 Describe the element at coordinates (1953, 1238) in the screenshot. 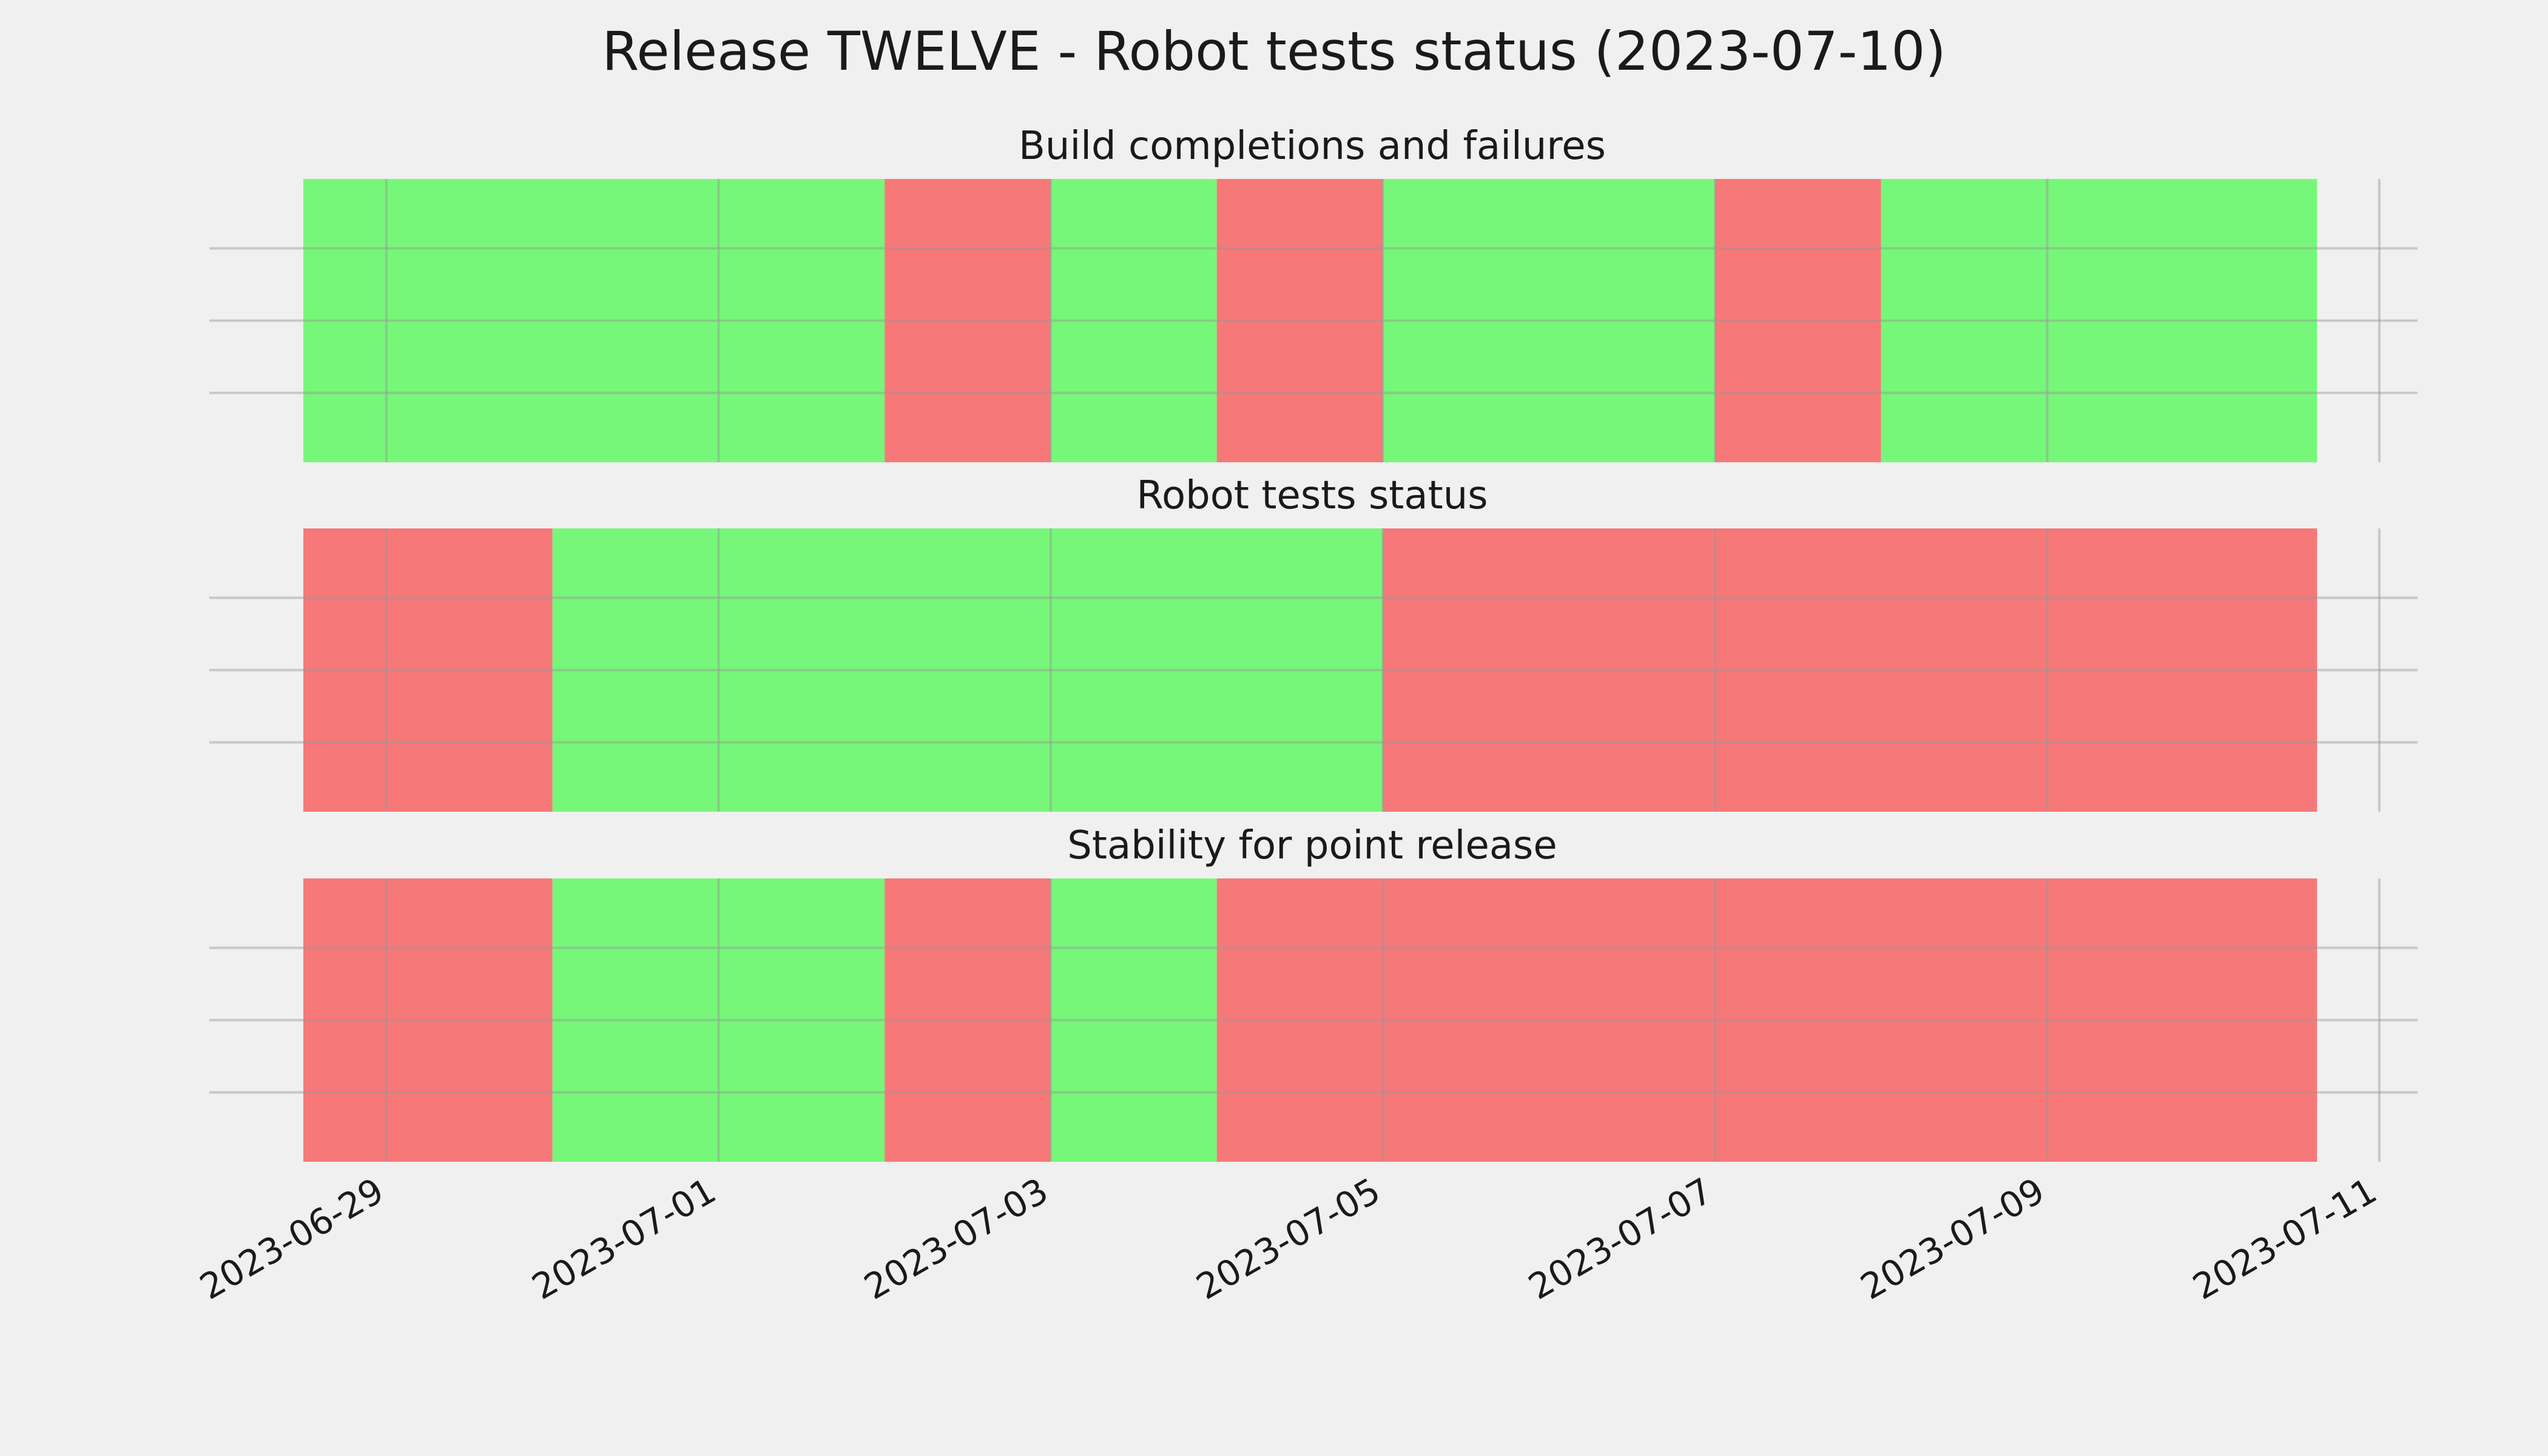

I see `x-tick-label: 2023-07-09` at that location.